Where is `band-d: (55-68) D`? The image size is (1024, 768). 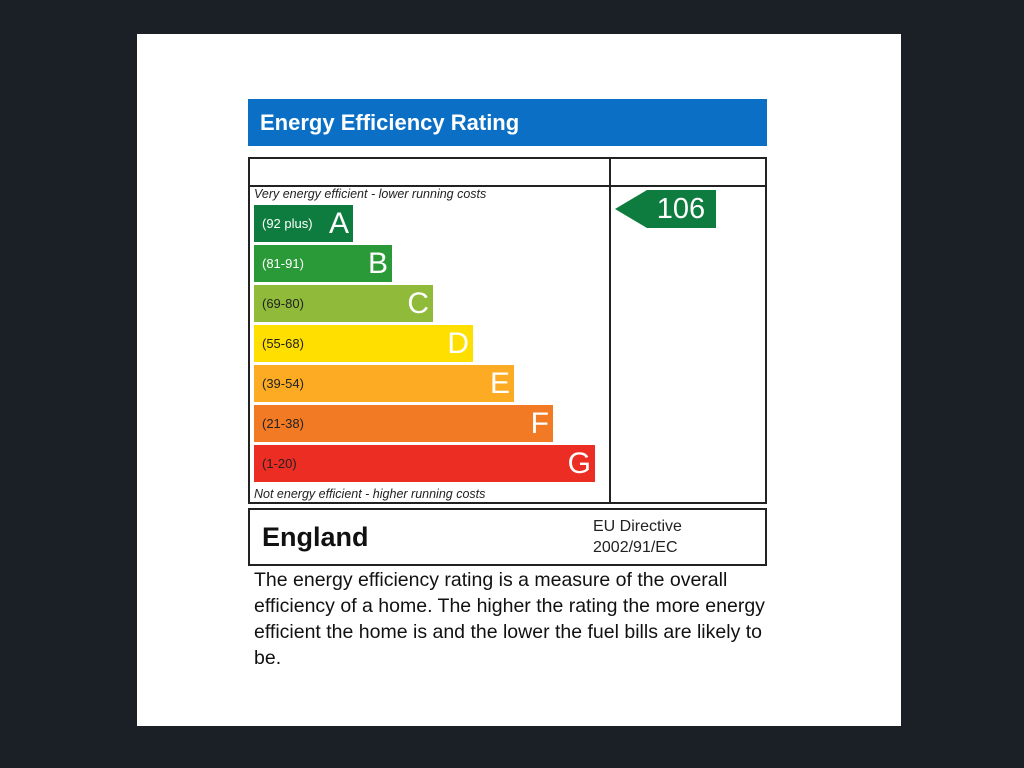 band-d: (55-68) D is located at coordinates (363, 343).